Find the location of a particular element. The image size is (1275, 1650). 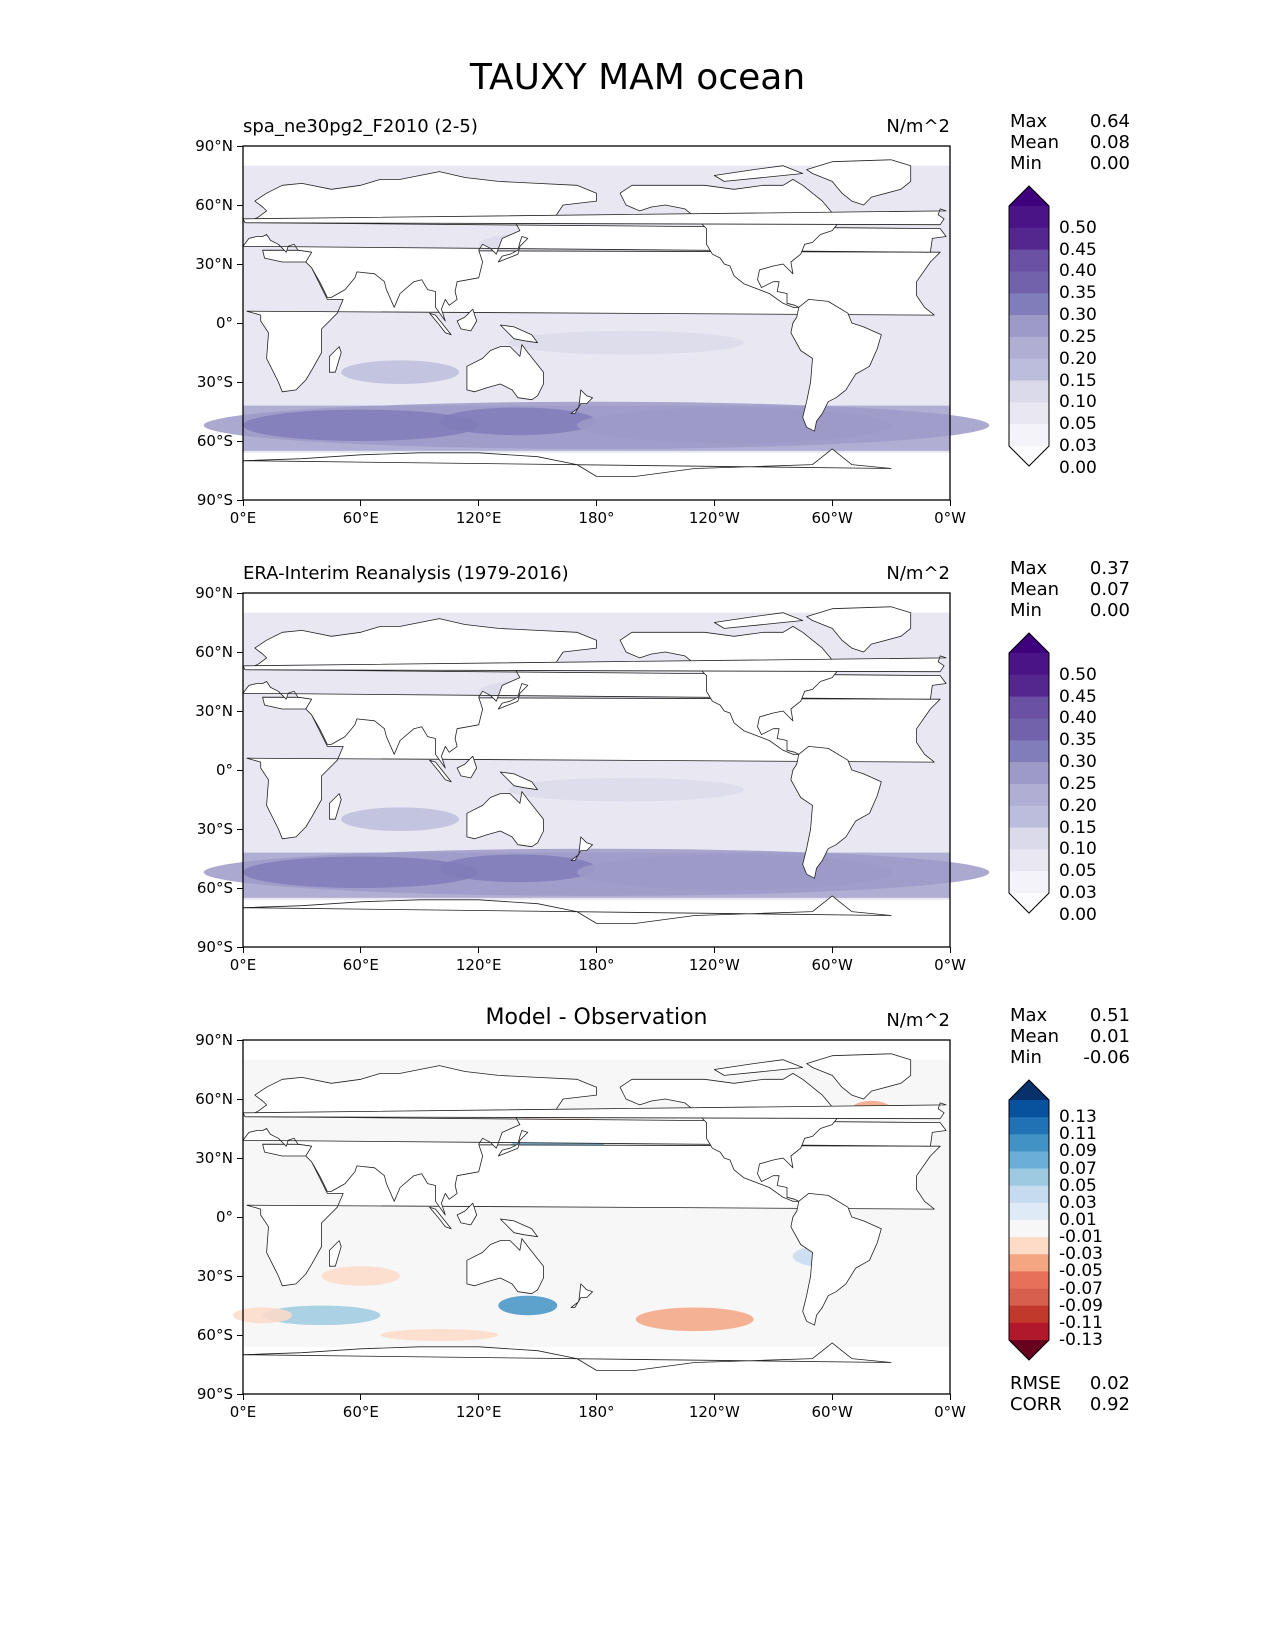

stat-value: -0.06 is located at coordinates (1106, 1057).